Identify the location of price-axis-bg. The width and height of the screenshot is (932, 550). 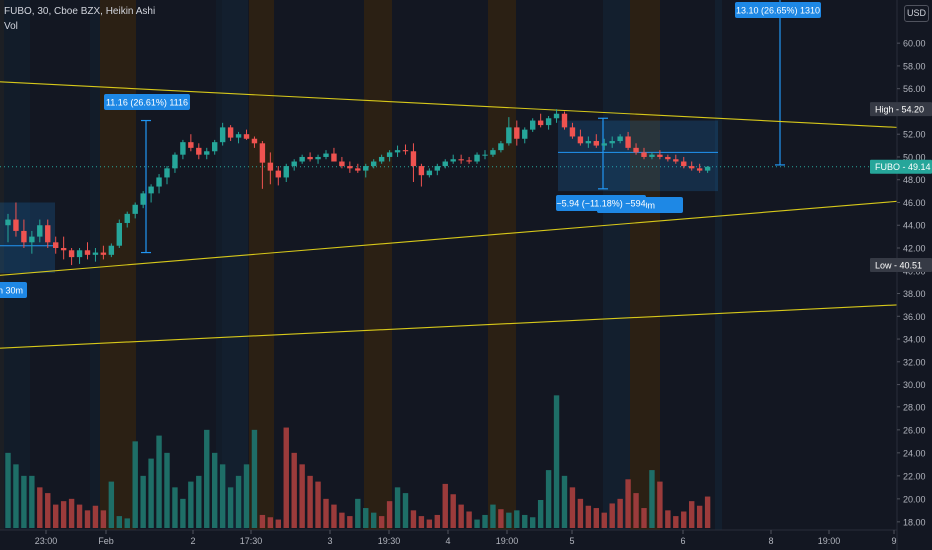
(914, 275).